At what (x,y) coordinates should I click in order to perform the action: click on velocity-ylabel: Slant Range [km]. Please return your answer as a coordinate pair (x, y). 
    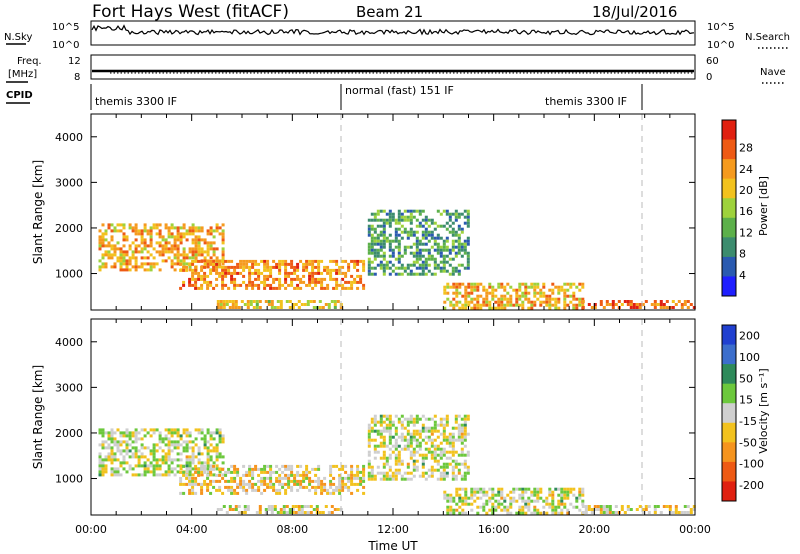
    Looking at the image, I should click on (38, 417).